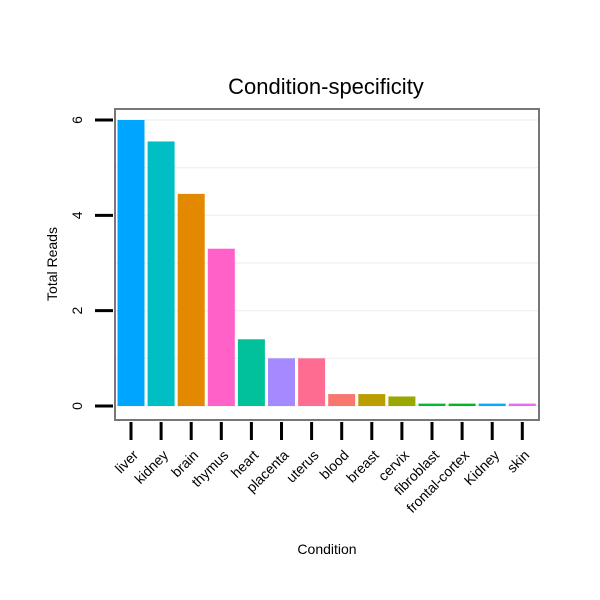 The image size is (600, 600). Describe the element at coordinates (326, 86) in the screenshot. I see `chart-title: Condition-specificity` at that location.